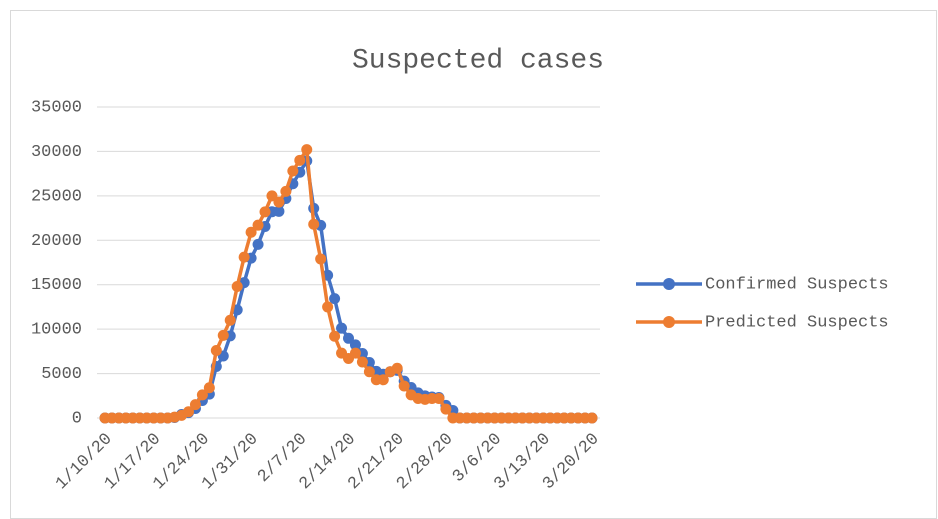 The height and width of the screenshot is (519, 938). Describe the element at coordinates (77, 418) in the screenshot. I see `y-tick-label: 0` at that location.